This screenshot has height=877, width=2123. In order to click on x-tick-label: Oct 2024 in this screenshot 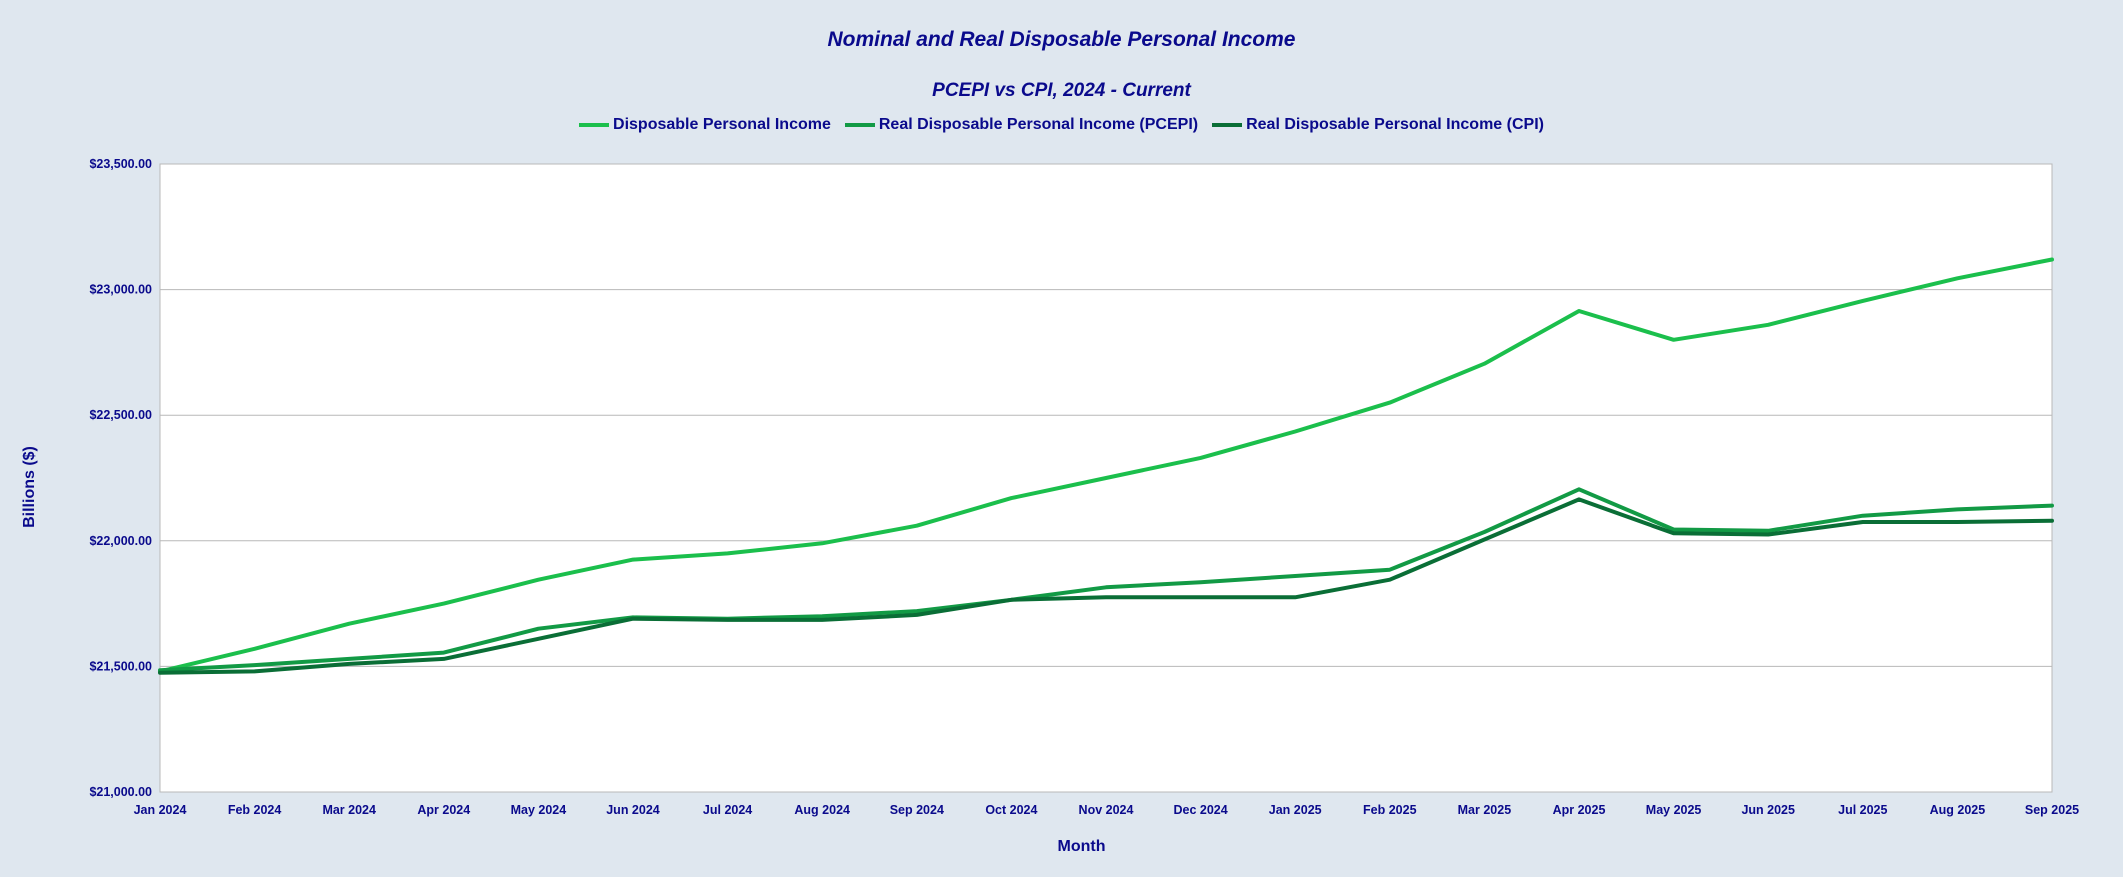, I will do `click(1011, 810)`.